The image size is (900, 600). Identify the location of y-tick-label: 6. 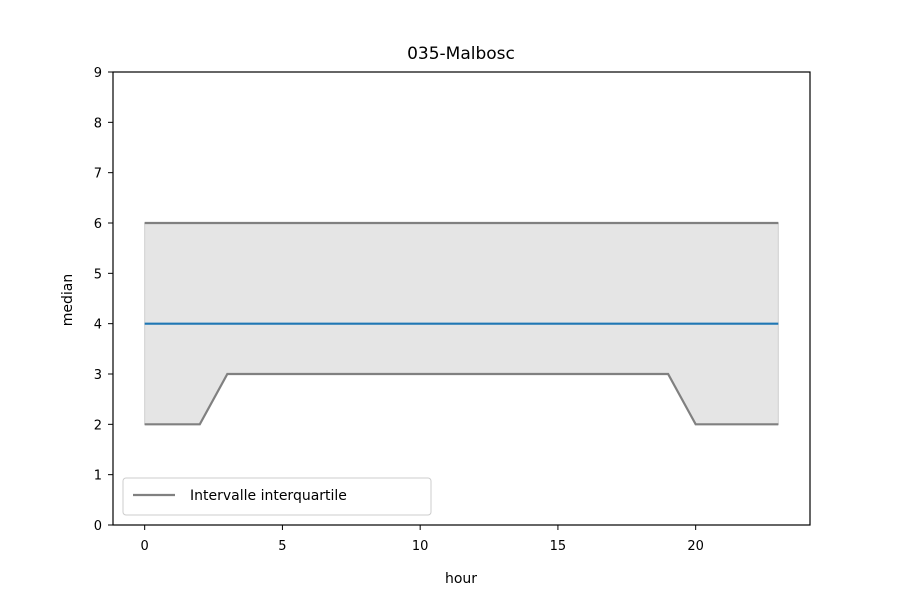
(98, 224).